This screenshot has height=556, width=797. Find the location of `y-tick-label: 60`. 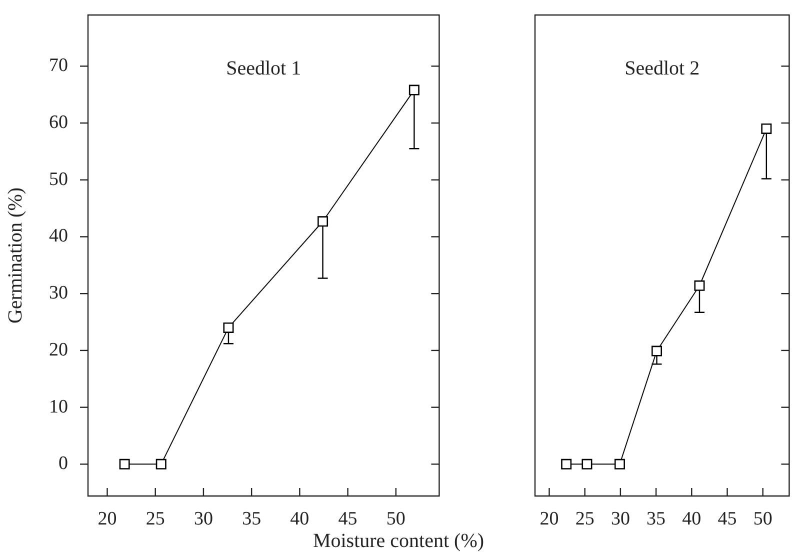

y-tick-label: 60 is located at coordinates (58, 123).